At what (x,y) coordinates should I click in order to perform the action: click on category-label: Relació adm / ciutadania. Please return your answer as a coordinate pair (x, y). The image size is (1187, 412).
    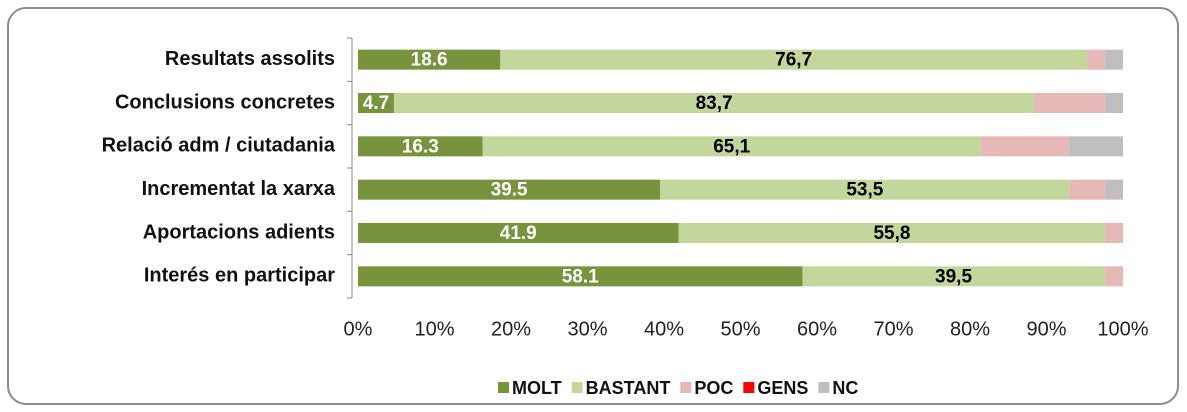
    Looking at the image, I should click on (219, 146).